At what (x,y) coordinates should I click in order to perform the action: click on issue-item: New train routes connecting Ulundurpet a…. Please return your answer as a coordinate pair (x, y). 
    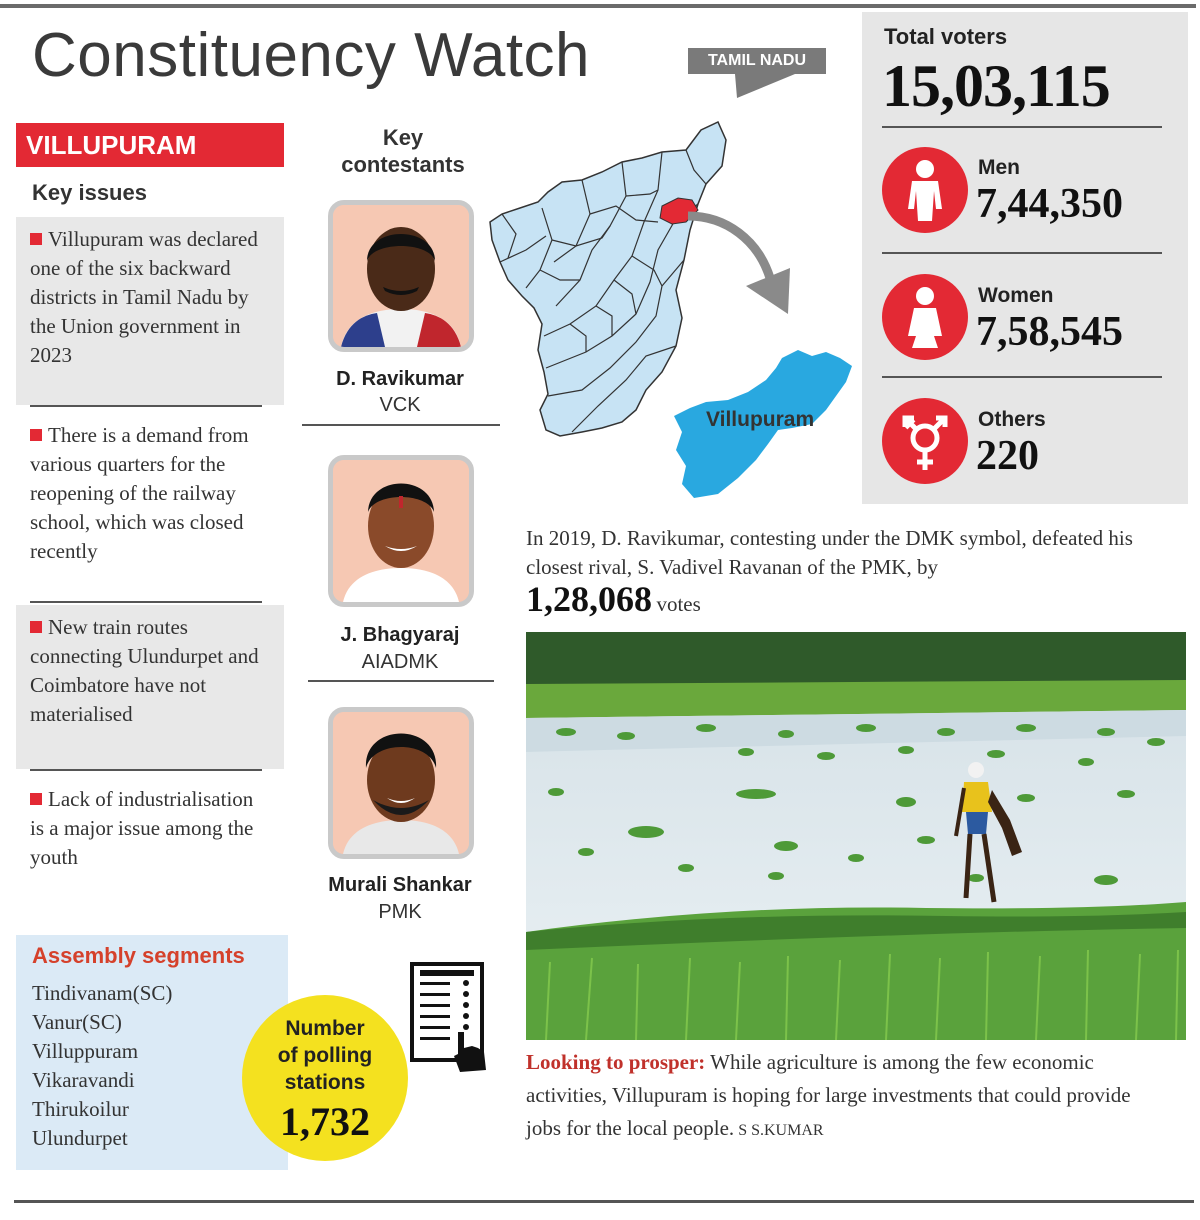
    Looking at the image, I should click on (150, 687).